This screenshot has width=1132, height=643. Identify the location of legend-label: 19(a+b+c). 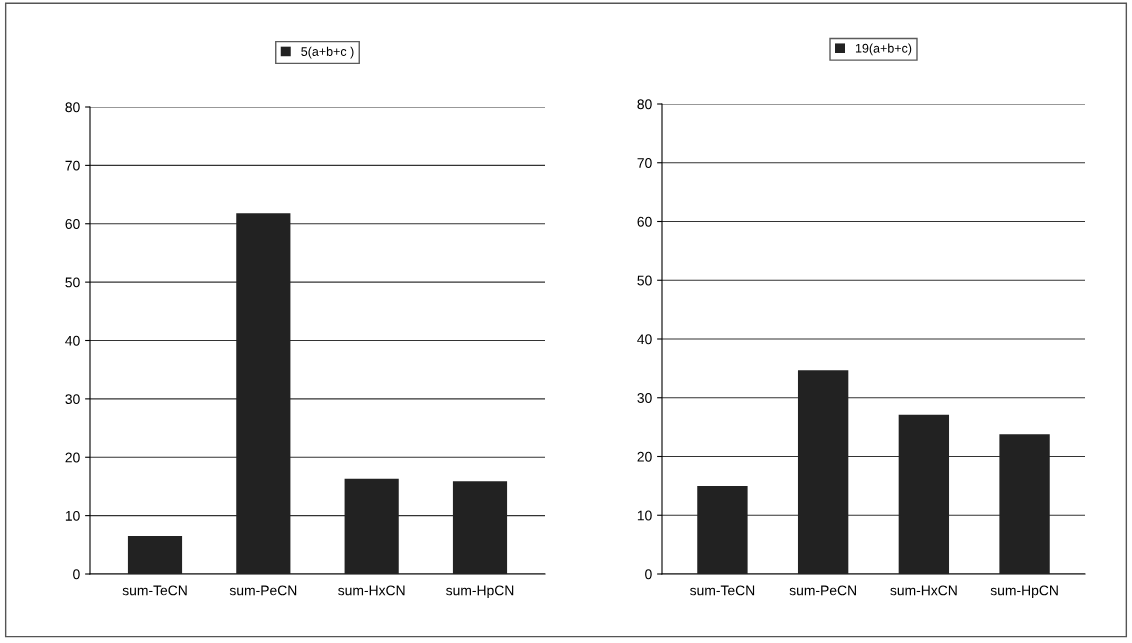
(883, 49).